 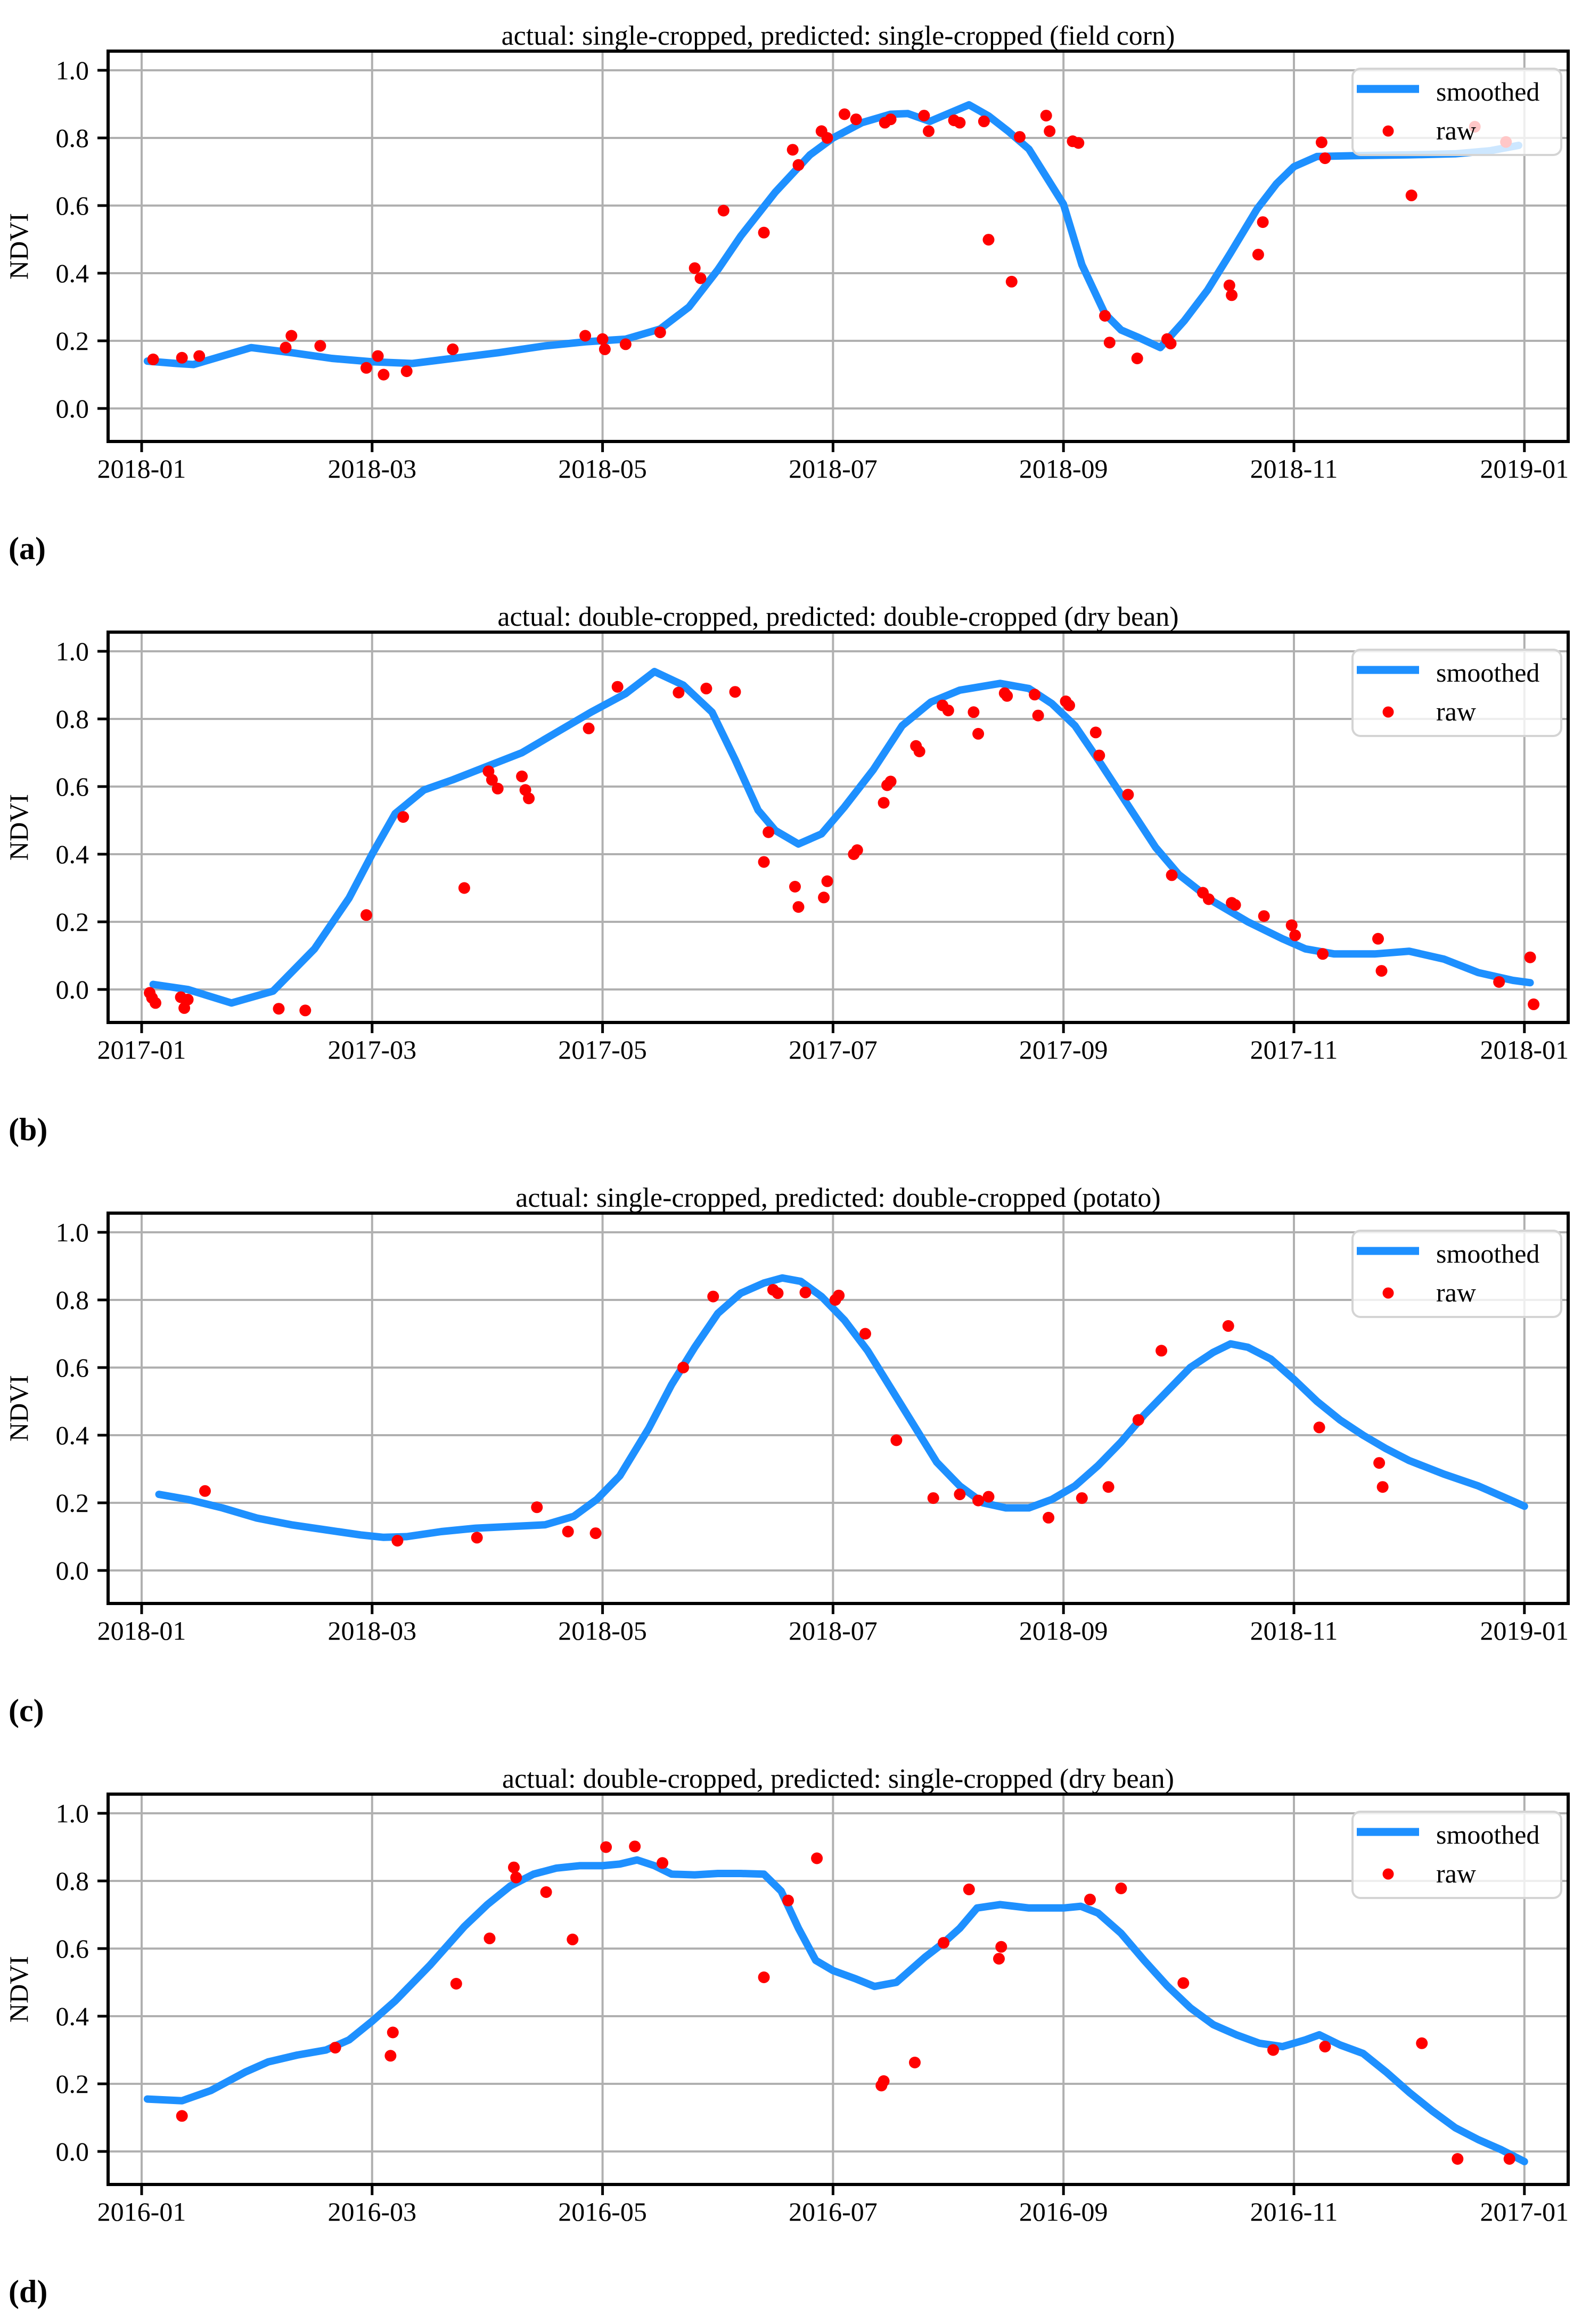 I want to click on panel-sublabel: (b), so click(x=28, y=1129).